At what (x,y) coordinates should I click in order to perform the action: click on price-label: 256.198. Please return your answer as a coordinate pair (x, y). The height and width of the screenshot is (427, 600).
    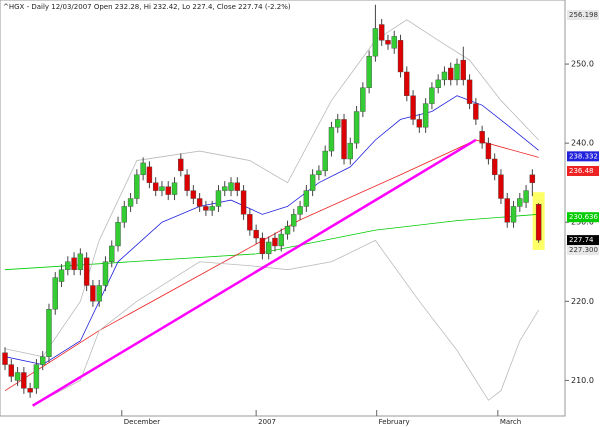
    Looking at the image, I should click on (583, 15).